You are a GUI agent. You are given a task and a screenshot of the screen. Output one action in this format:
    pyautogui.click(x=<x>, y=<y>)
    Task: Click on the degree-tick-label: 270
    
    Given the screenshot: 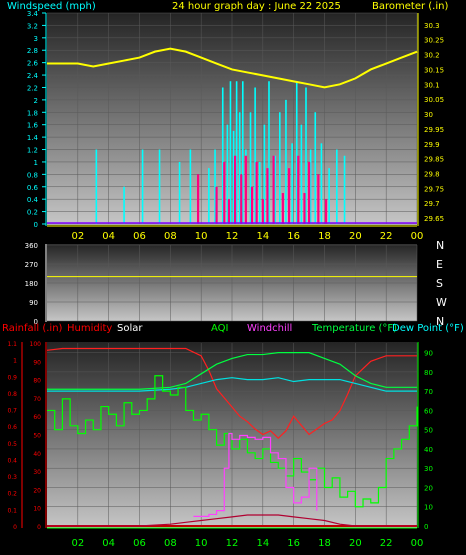 What is the action you would take?
    pyautogui.click(x=31, y=265)
    